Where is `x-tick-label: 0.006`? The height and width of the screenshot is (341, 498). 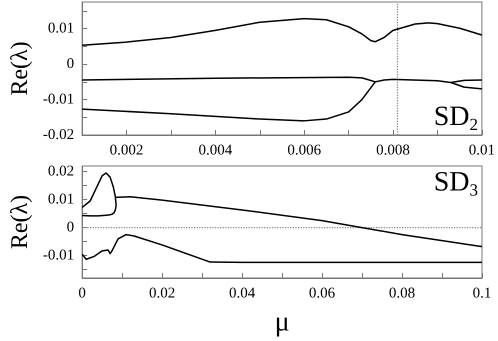
x-tick-label: 0.006 is located at coordinates (304, 150).